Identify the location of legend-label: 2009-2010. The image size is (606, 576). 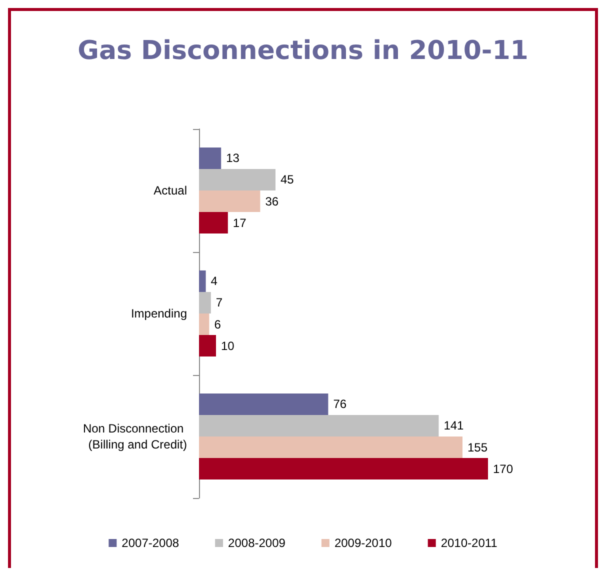
(363, 543).